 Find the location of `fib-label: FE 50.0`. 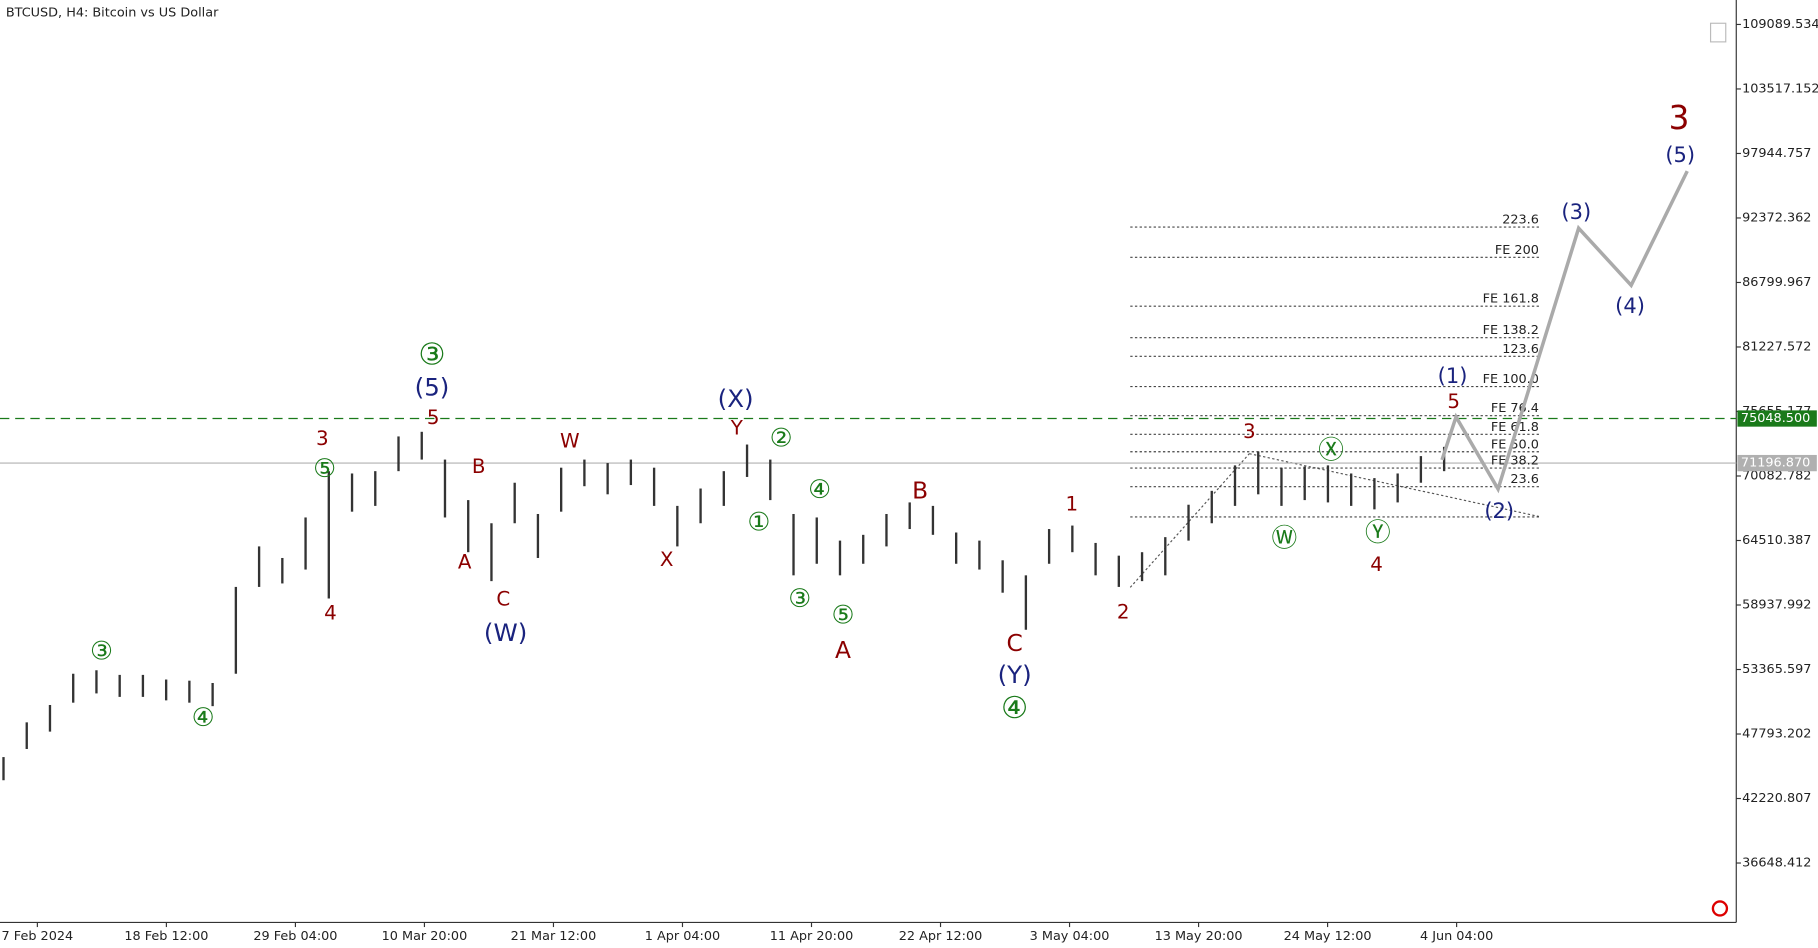

fib-label: FE 50.0 is located at coordinates (1515, 444).